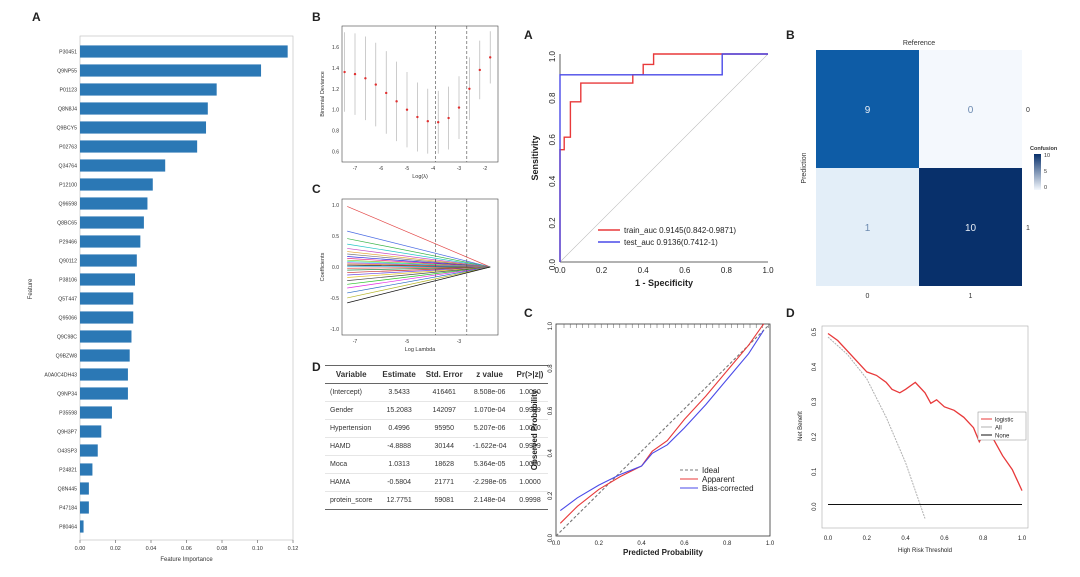  What do you see at coordinates (68, 508) in the screenshot?
I see `category-tick-label: P47184` at bounding box center [68, 508].